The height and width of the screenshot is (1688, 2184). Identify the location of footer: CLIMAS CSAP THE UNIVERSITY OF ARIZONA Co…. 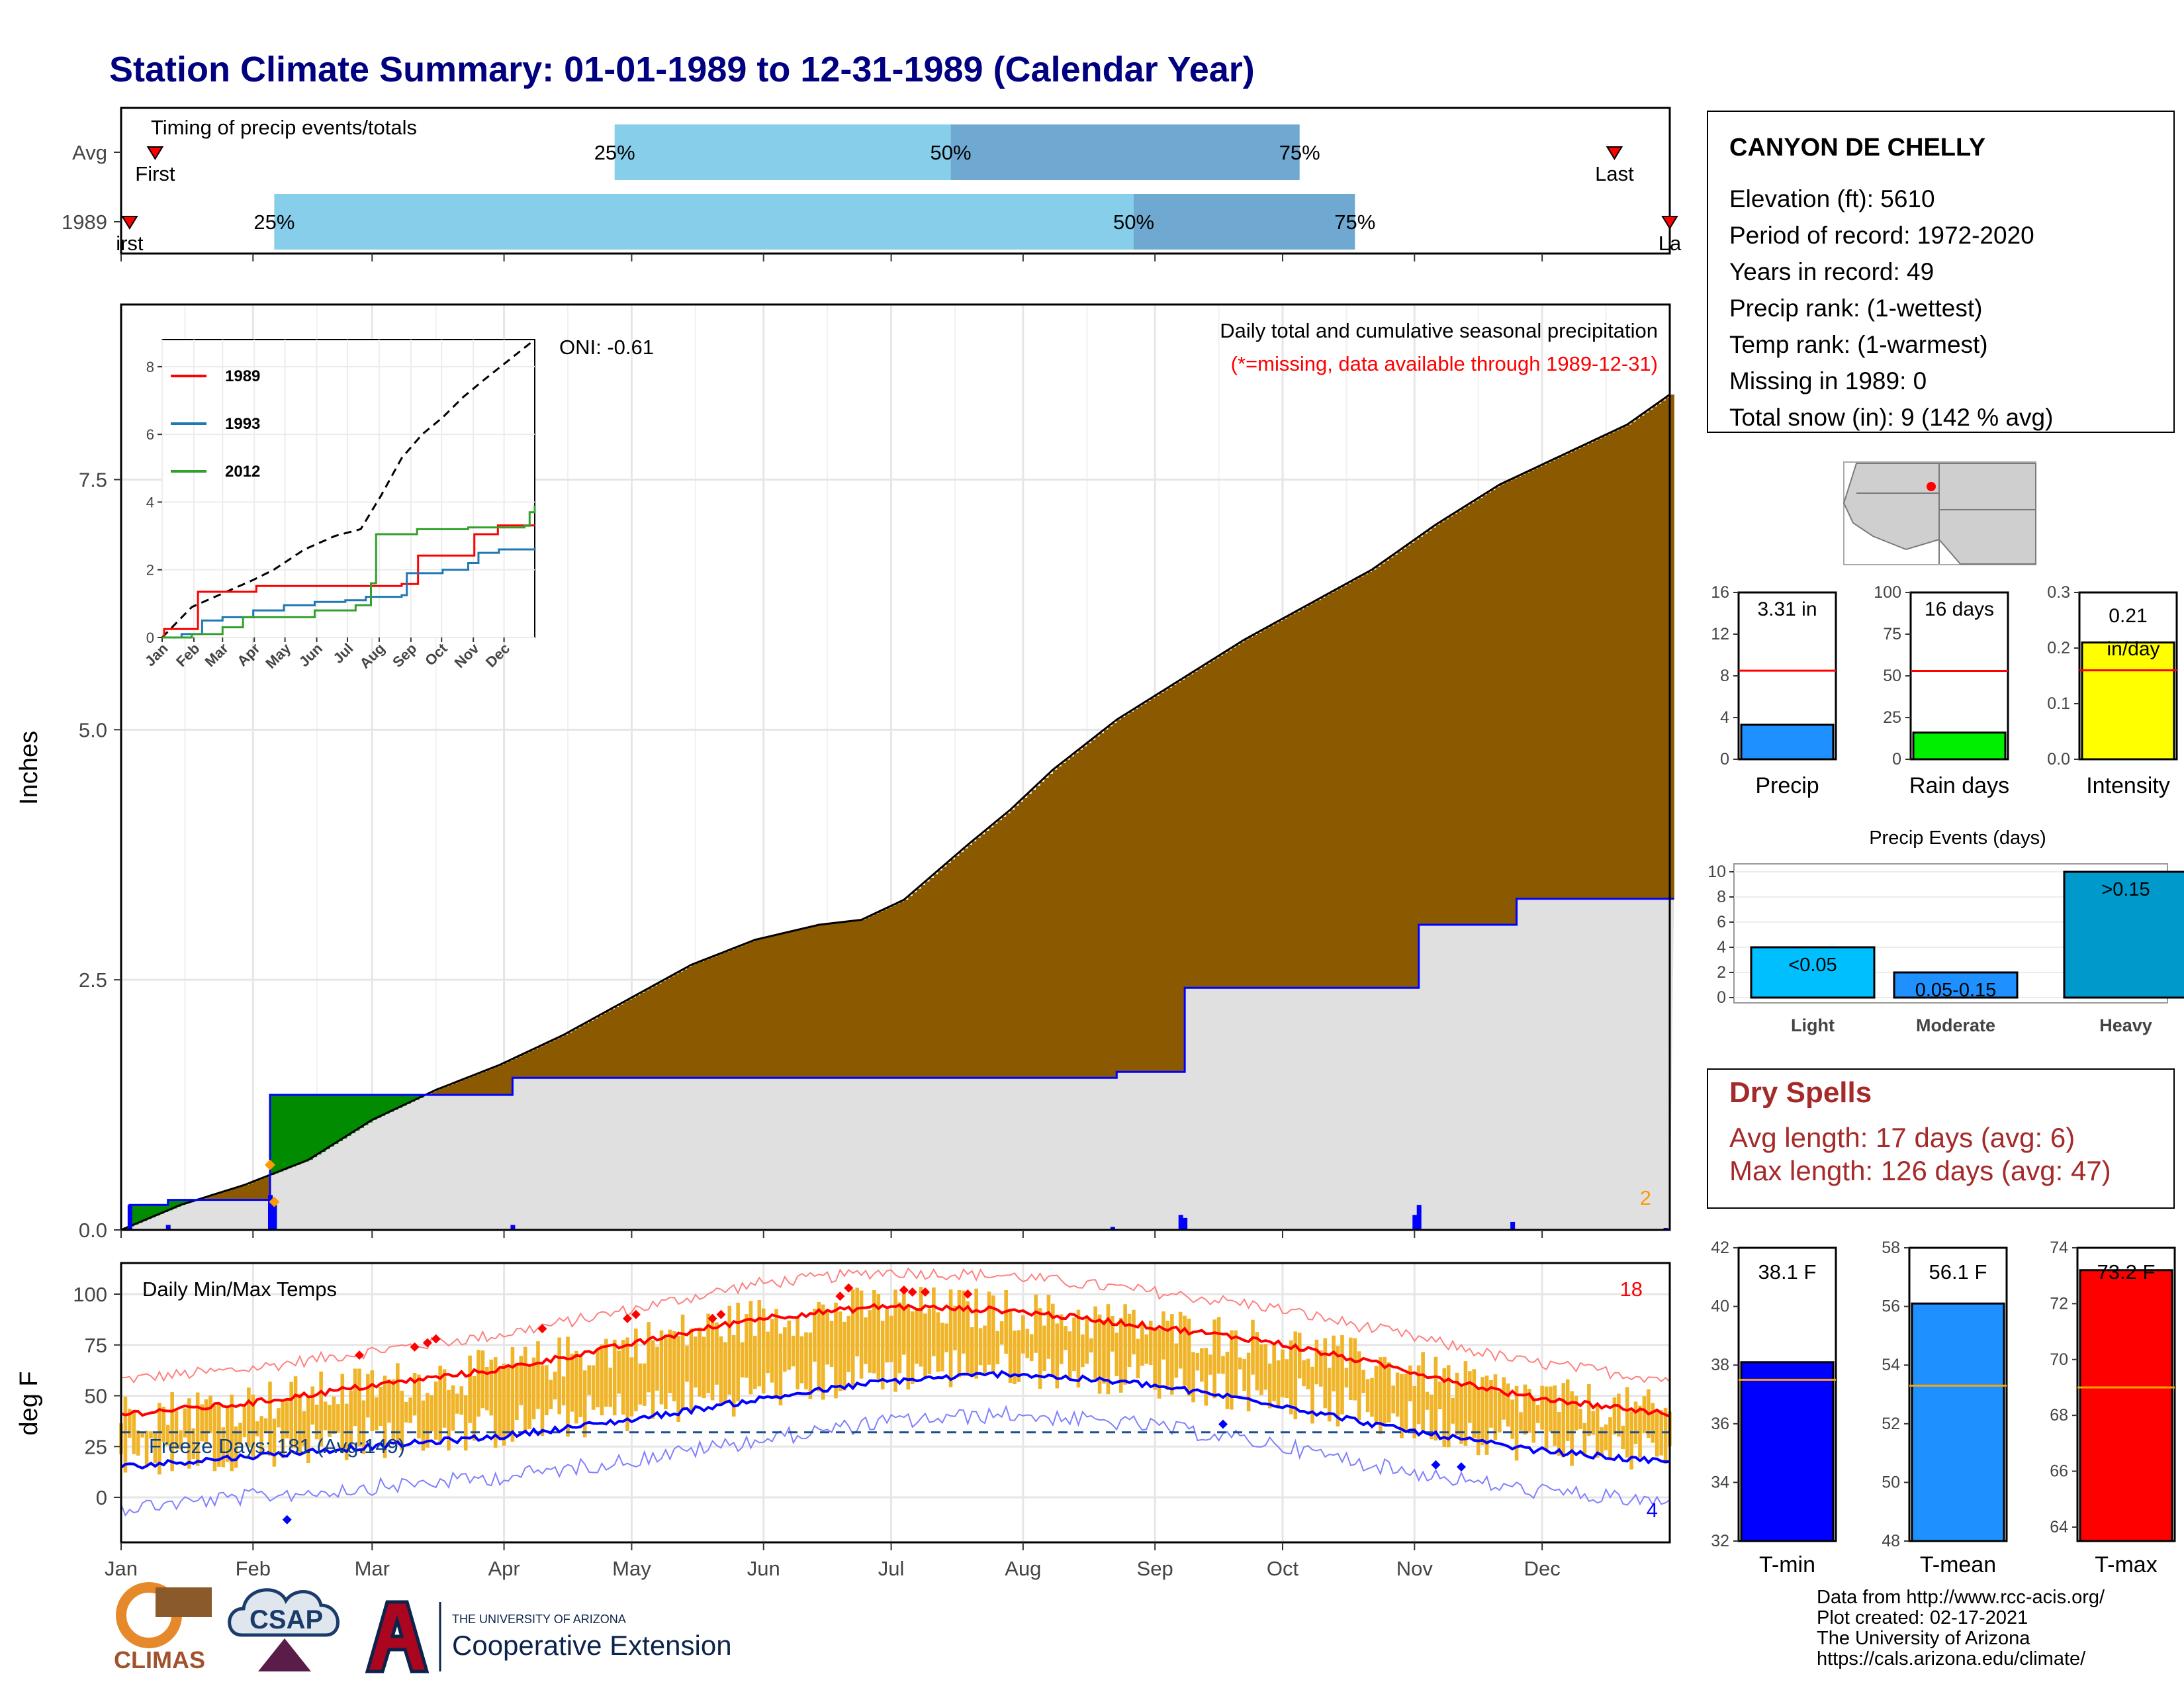
(1109, 1627).